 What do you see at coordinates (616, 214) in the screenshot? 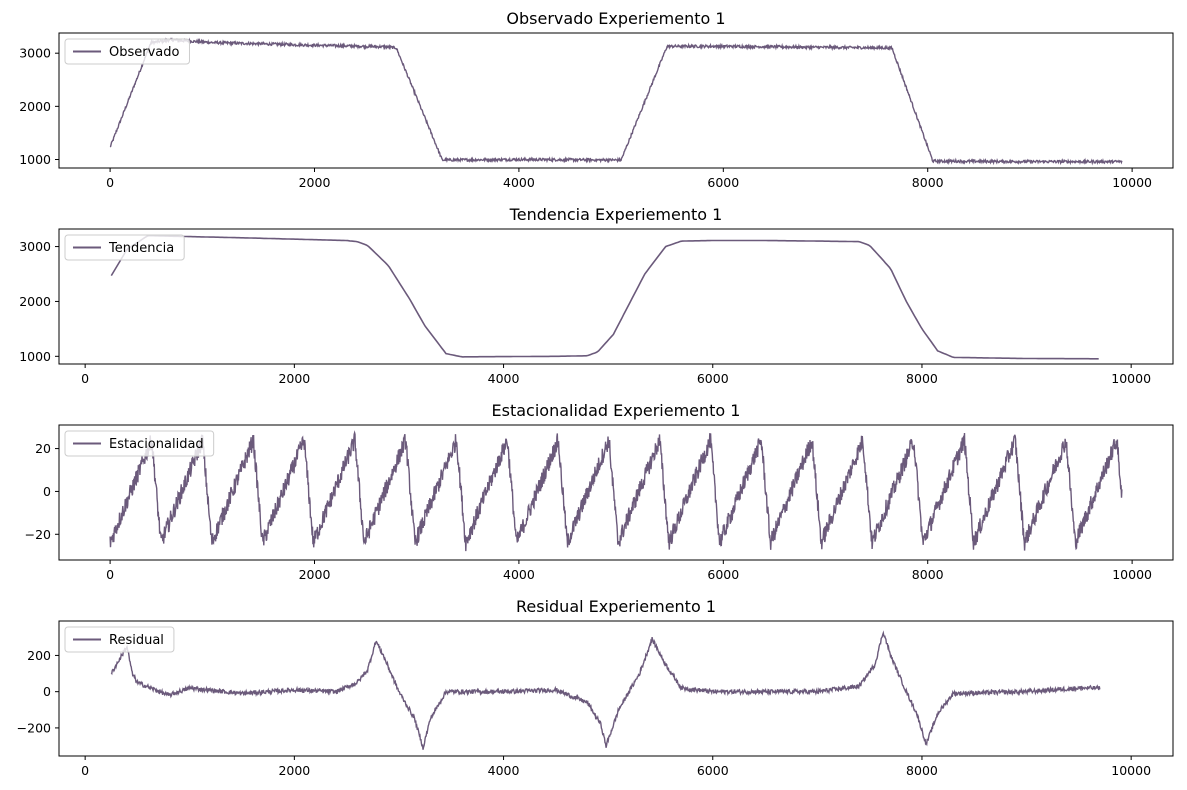
I see `chart-title: Tendencia Experiemento 1` at bounding box center [616, 214].